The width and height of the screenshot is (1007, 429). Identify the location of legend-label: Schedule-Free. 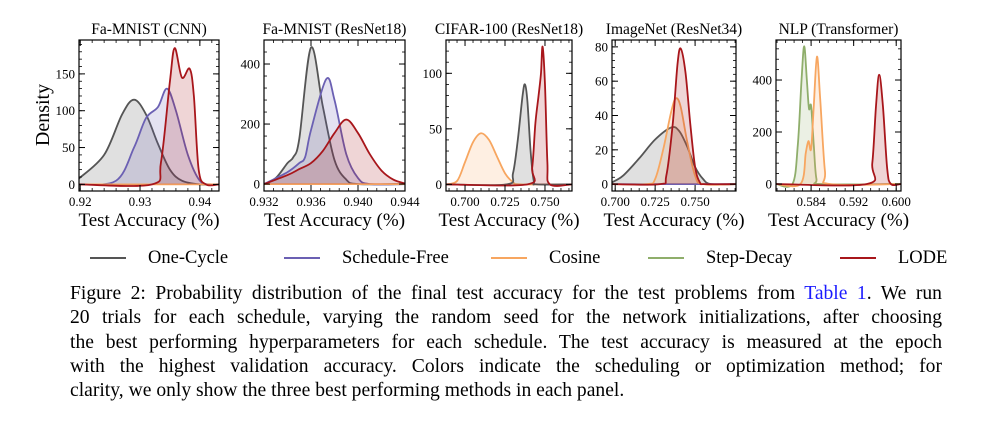
(395, 257).